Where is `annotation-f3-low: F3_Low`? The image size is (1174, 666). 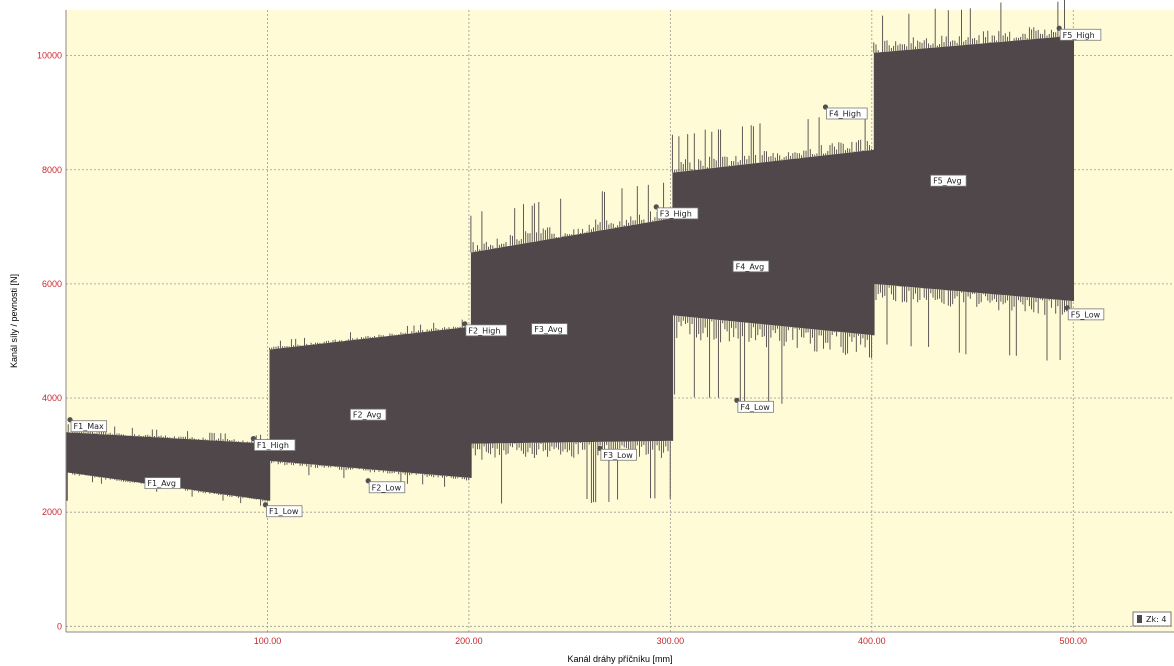
annotation-f3-low: F3_Low is located at coordinates (617, 453).